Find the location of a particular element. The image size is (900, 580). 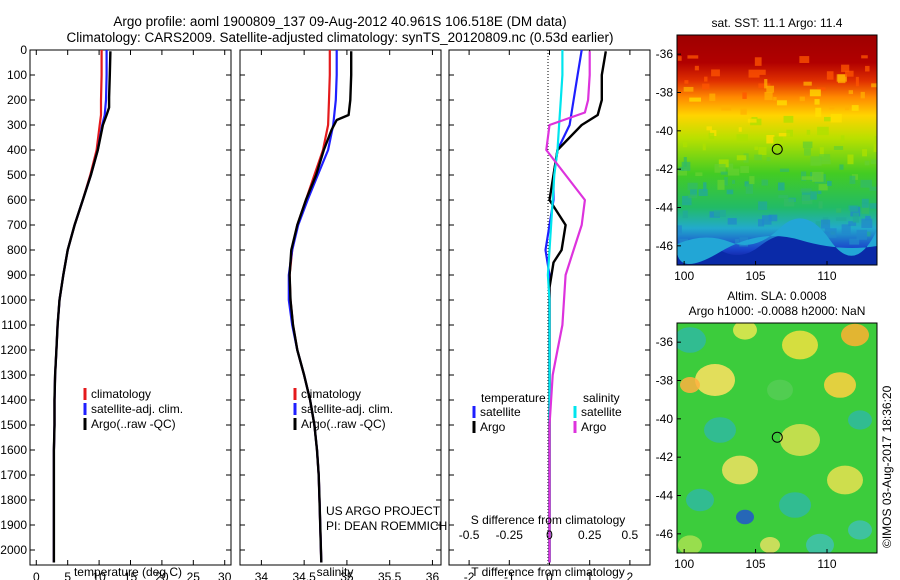

top-tick-label: 0 is located at coordinates (549, 535).